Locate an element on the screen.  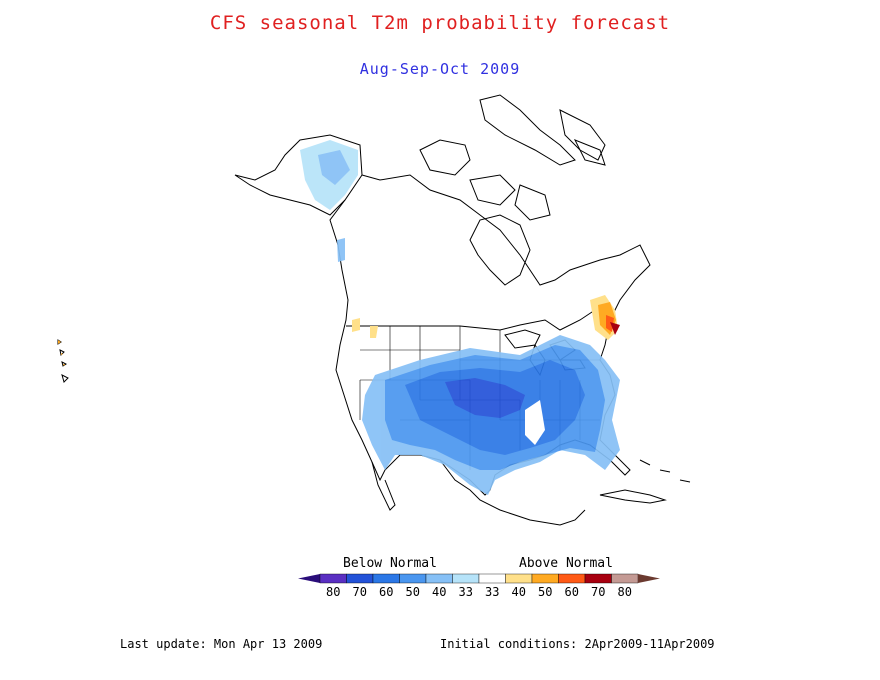
colorbar-label-9: 60 is located at coordinates (572, 592).